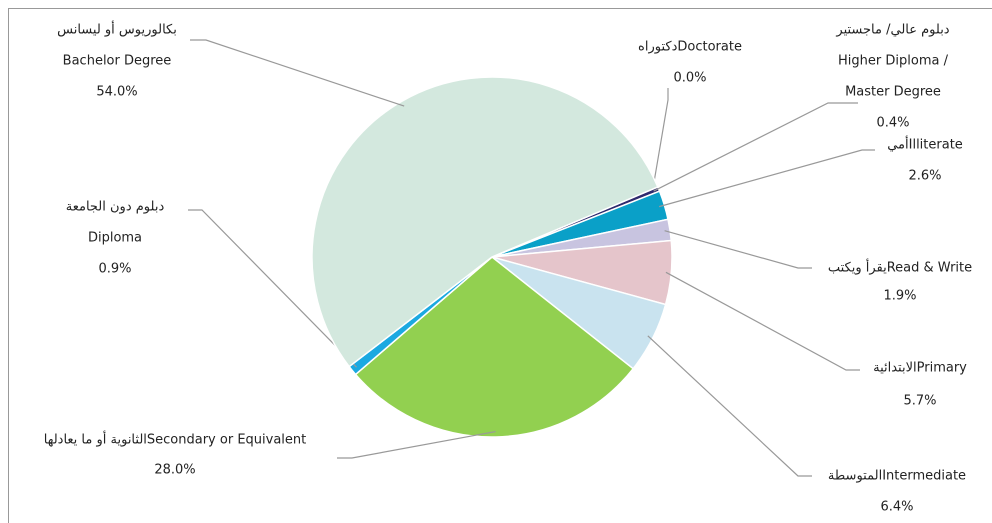 The width and height of the screenshot is (992, 523). I want to click on slice-label: Master Degree, so click(893, 92).